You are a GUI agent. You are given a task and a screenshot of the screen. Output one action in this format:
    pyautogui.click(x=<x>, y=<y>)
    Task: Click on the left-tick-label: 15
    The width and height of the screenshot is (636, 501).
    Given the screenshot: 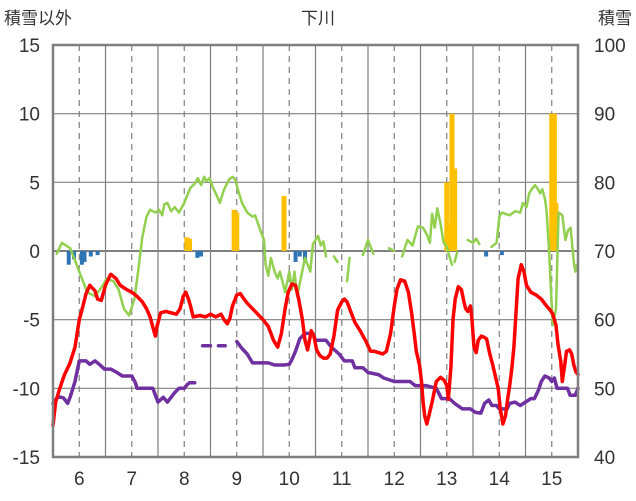 What is the action you would take?
    pyautogui.click(x=29, y=46)
    